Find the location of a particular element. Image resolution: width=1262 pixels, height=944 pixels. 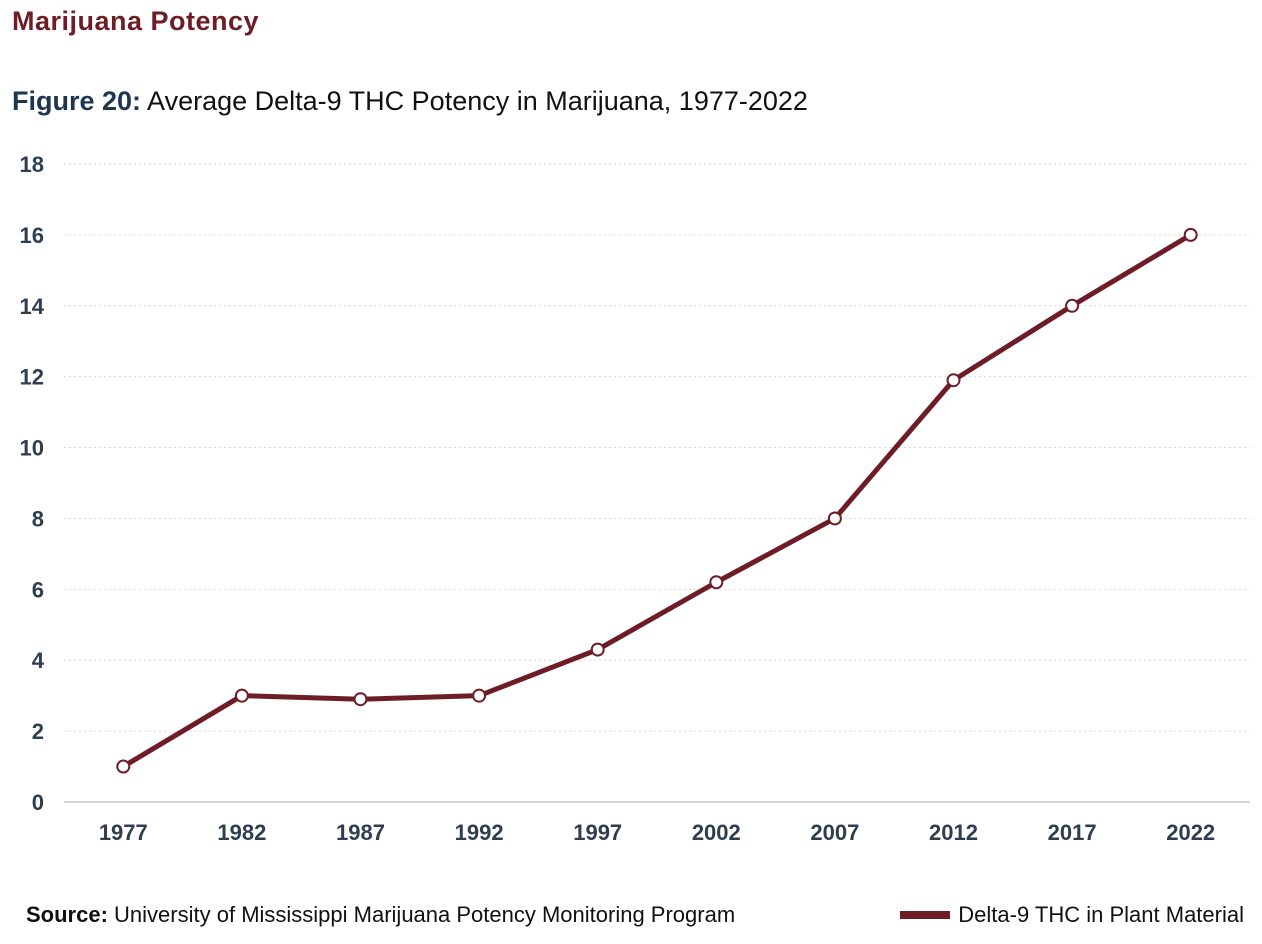

y-tick-label: 10 is located at coordinates (32, 448).